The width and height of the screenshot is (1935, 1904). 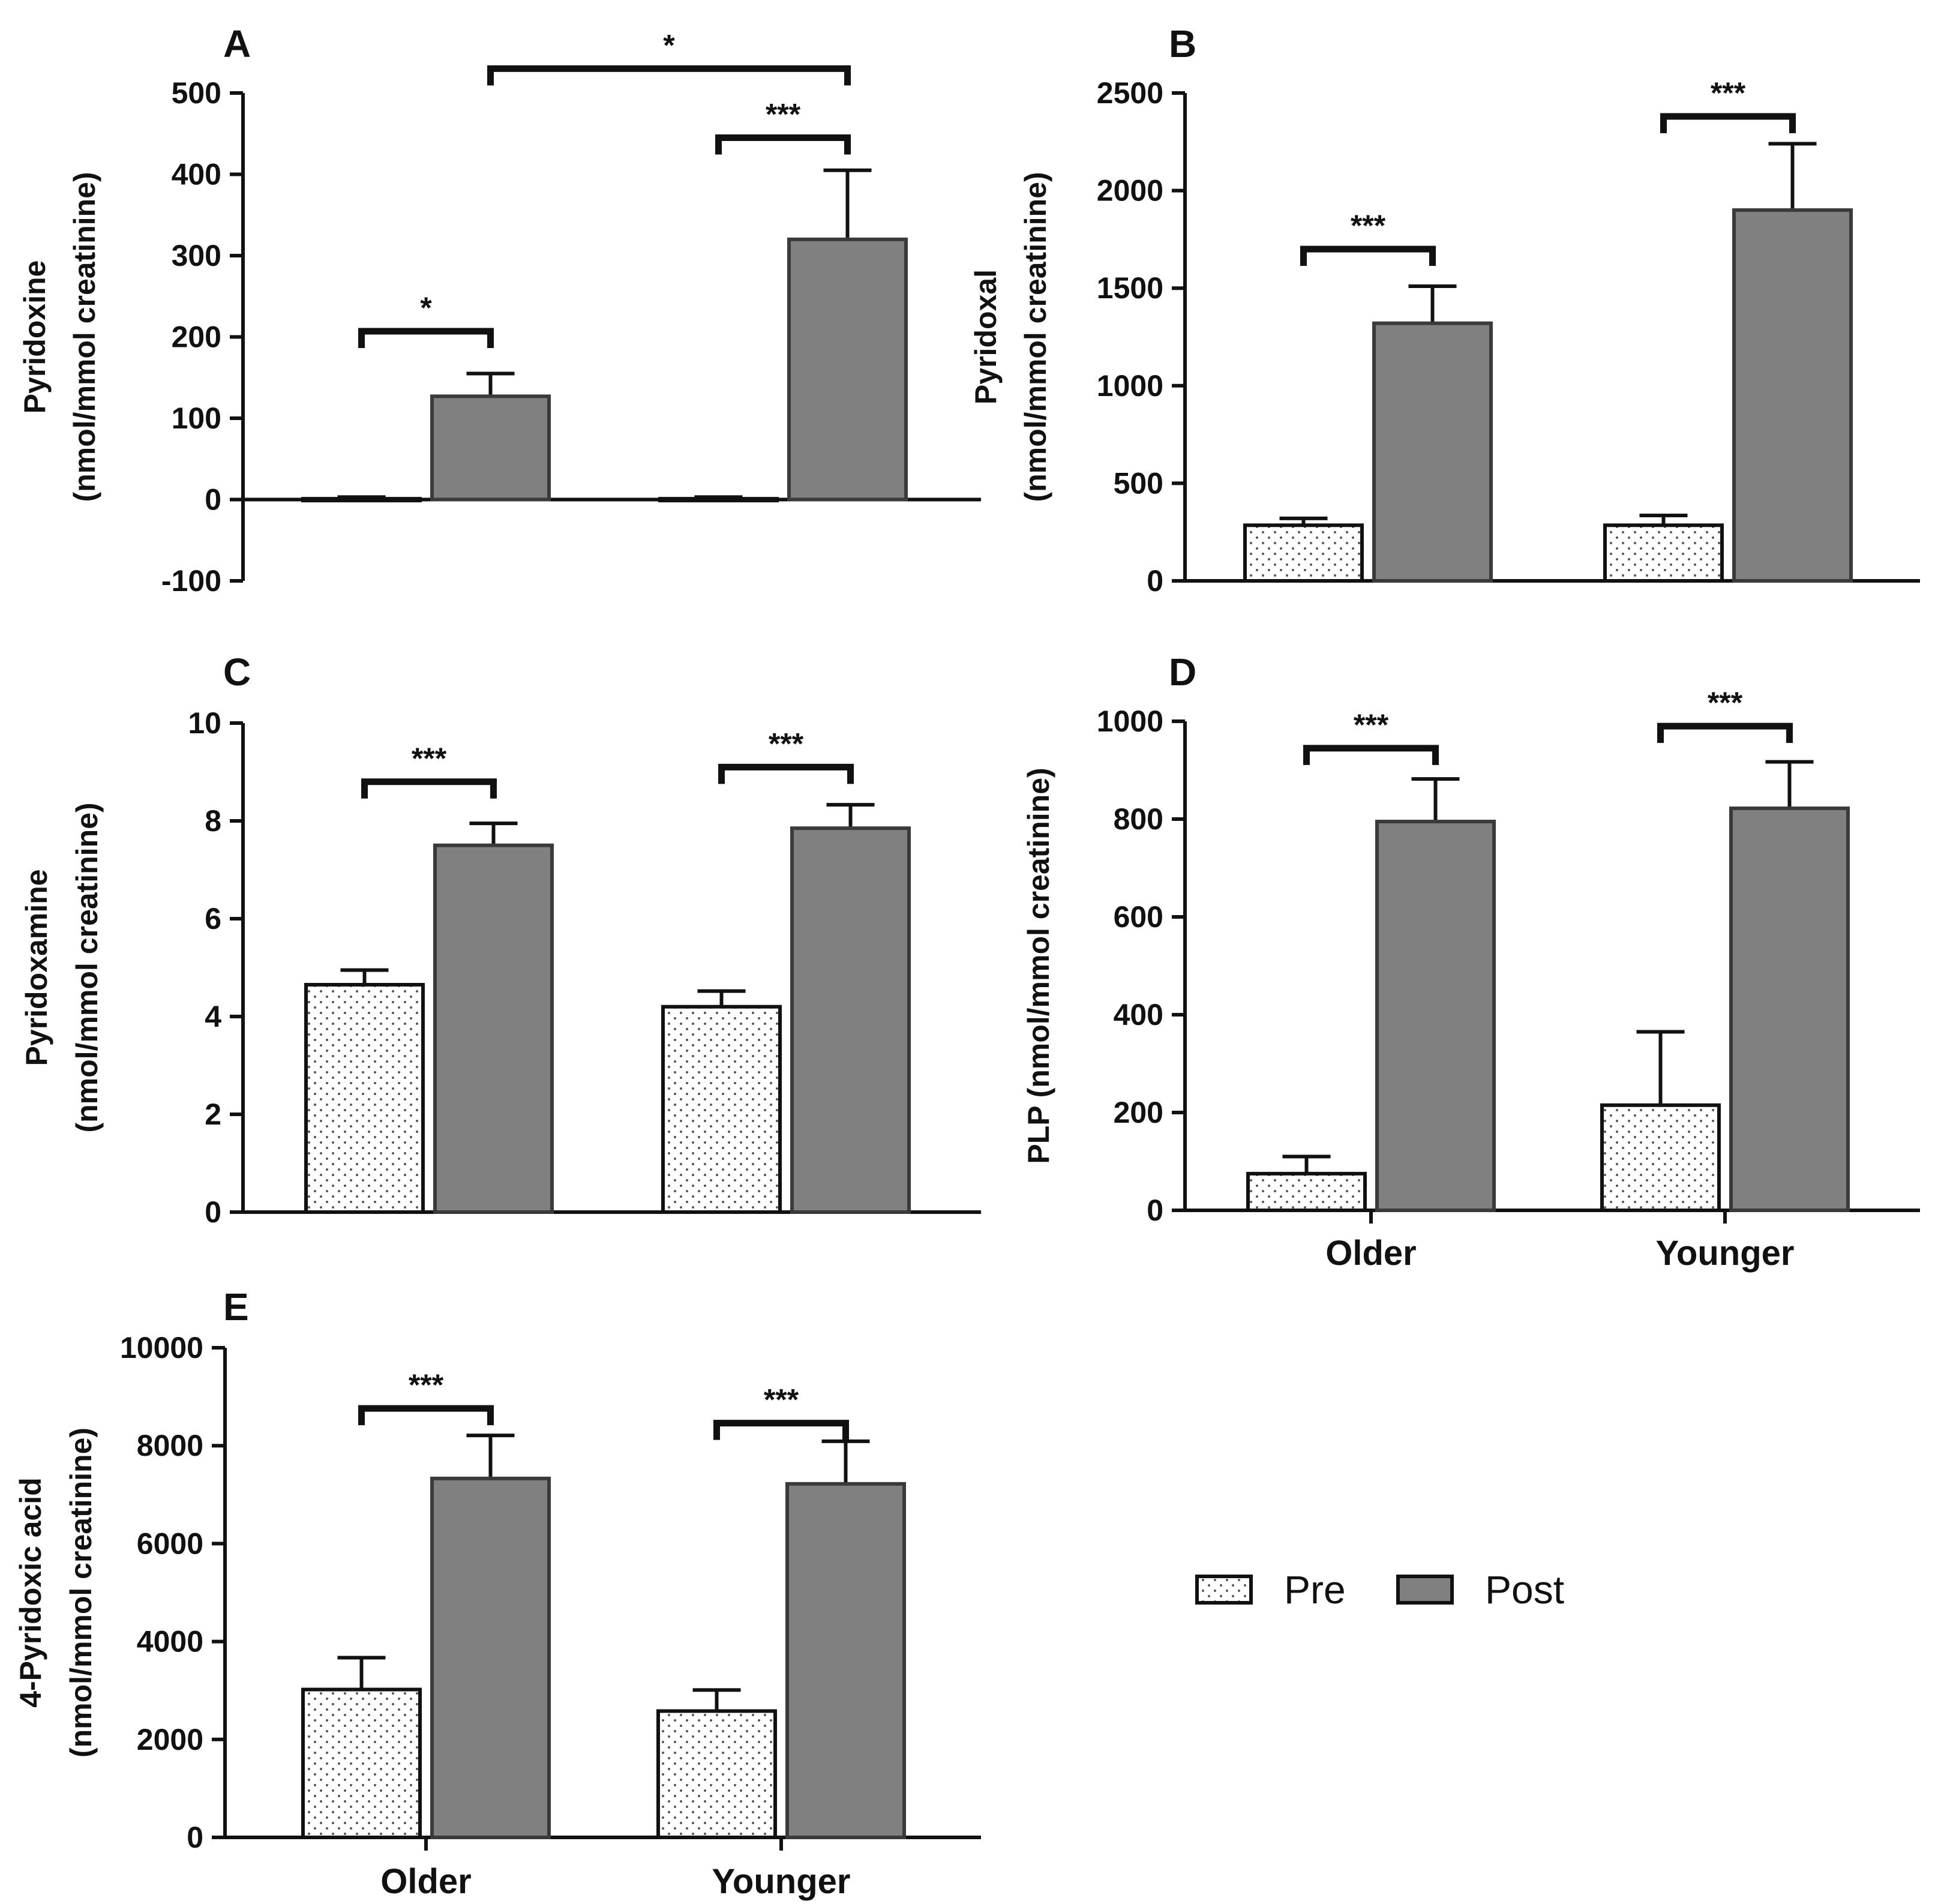 I want to click on y-tick-label: -100, so click(x=191, y=581).